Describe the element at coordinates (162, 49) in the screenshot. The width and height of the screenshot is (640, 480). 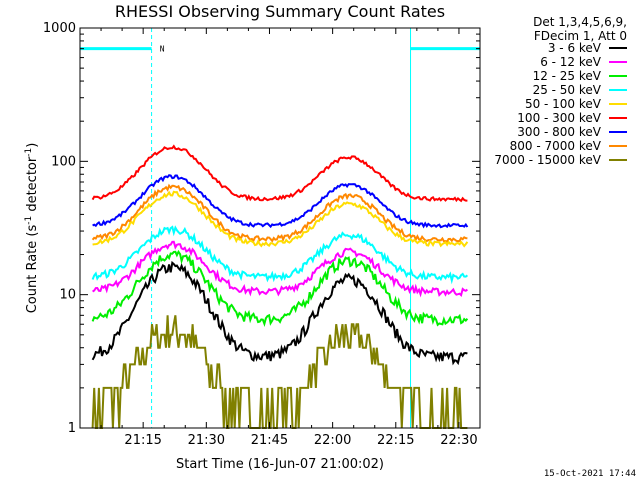
I see `saa-marker: N` at that location.